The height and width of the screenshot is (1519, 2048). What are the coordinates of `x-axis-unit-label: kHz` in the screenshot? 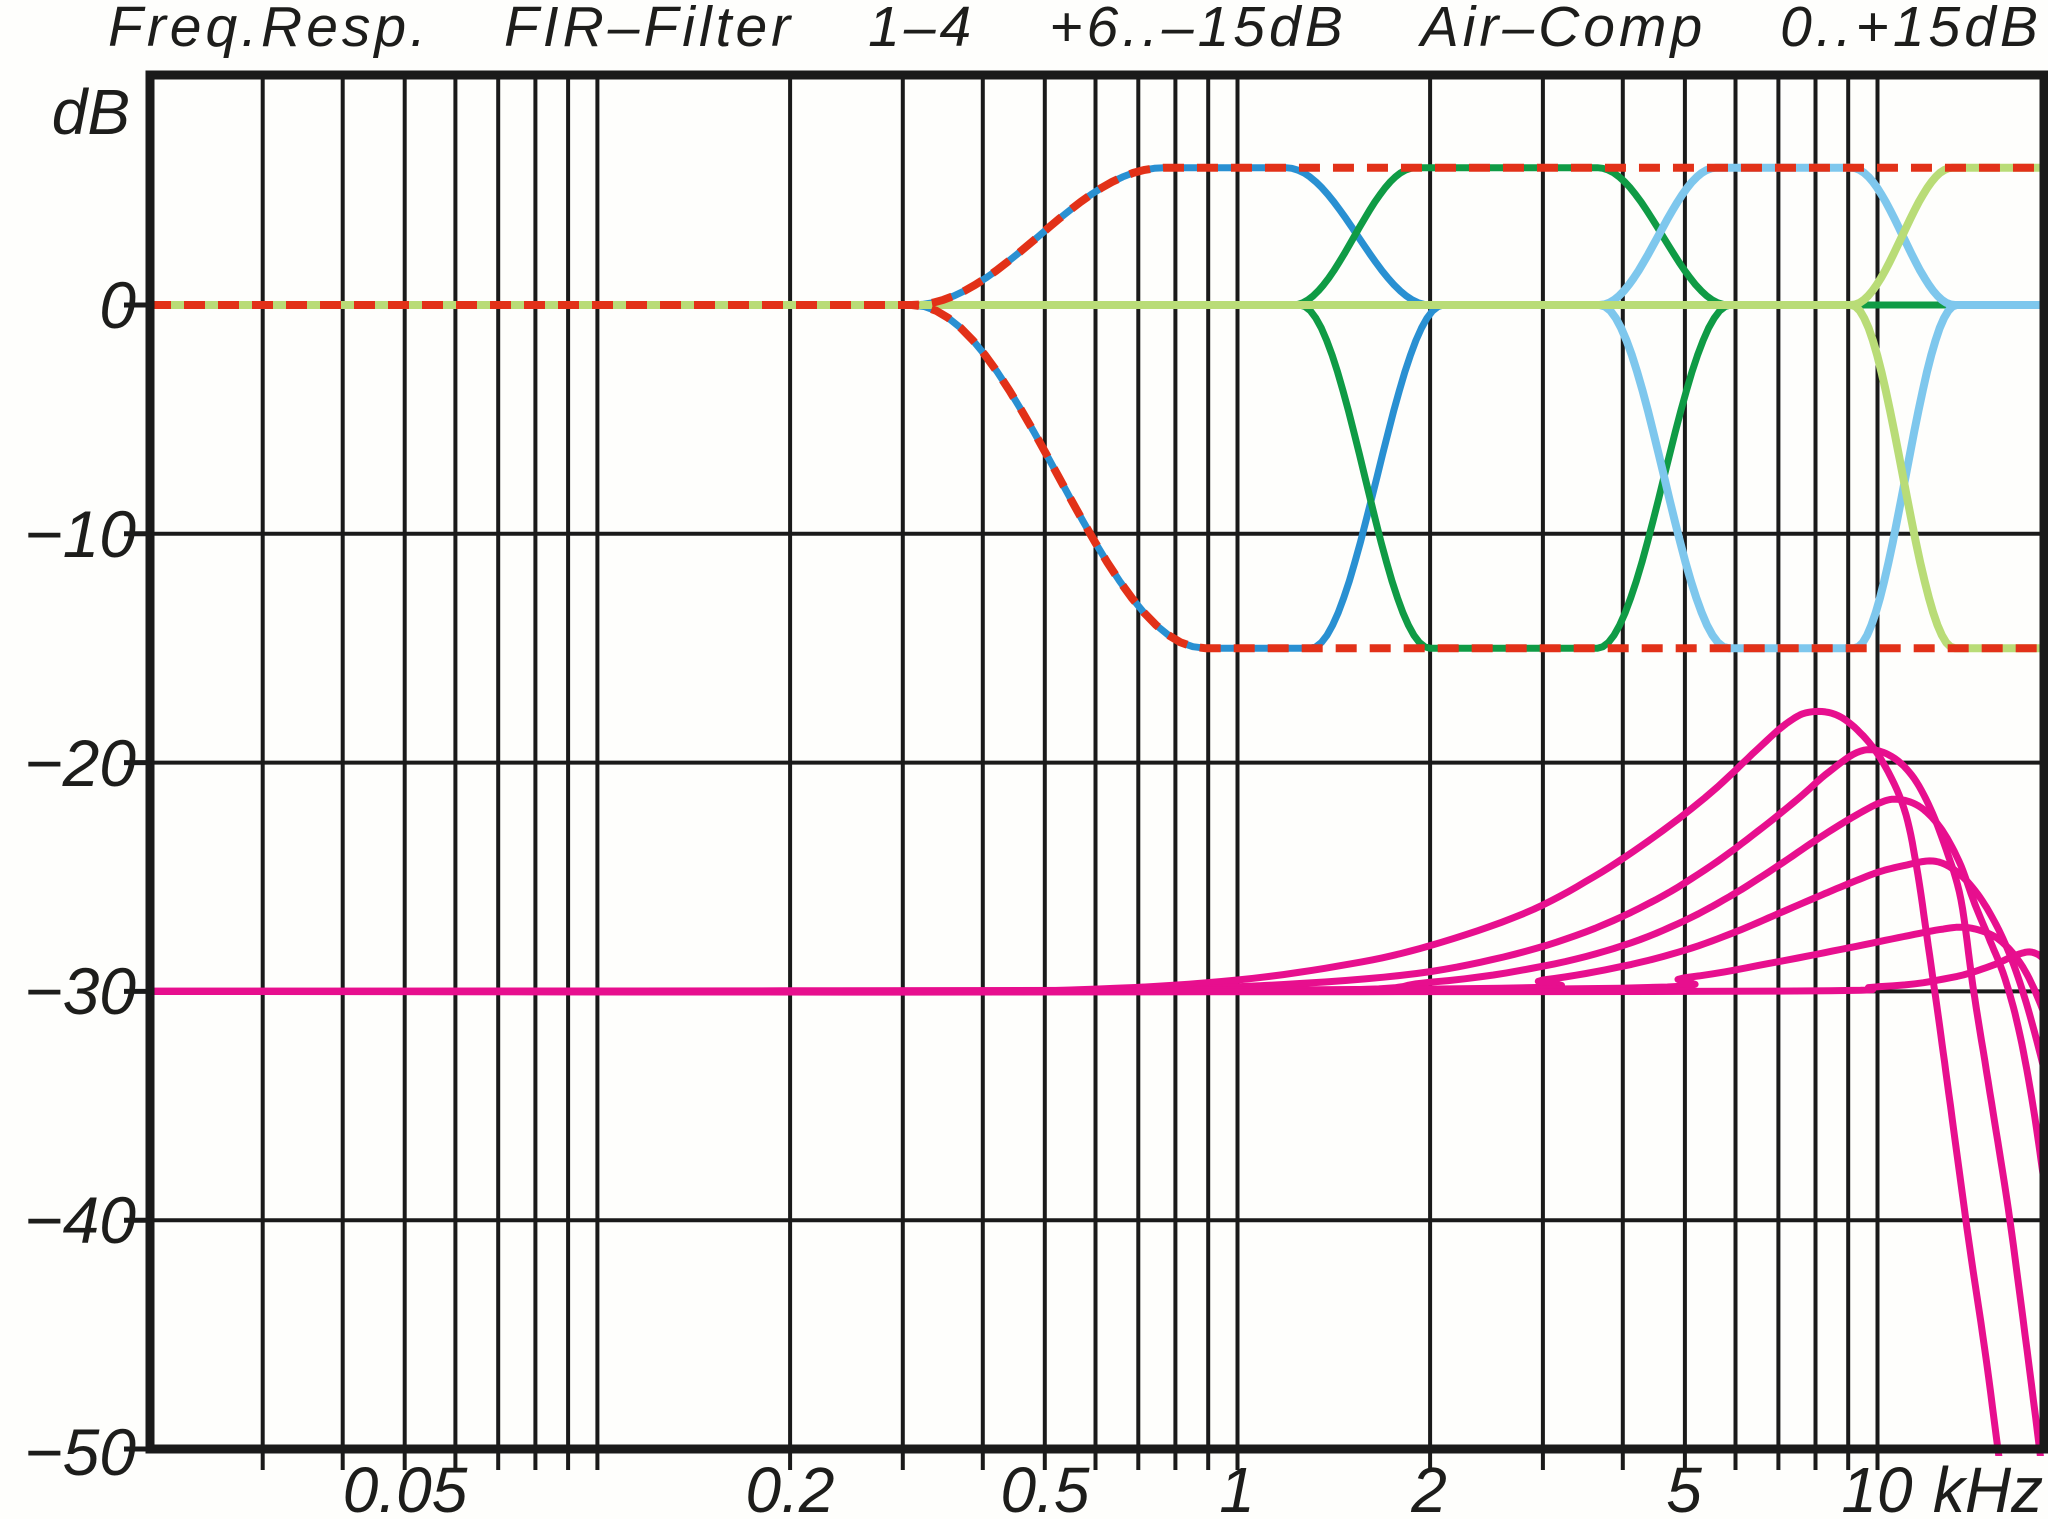 It's located at (1988, 1486).